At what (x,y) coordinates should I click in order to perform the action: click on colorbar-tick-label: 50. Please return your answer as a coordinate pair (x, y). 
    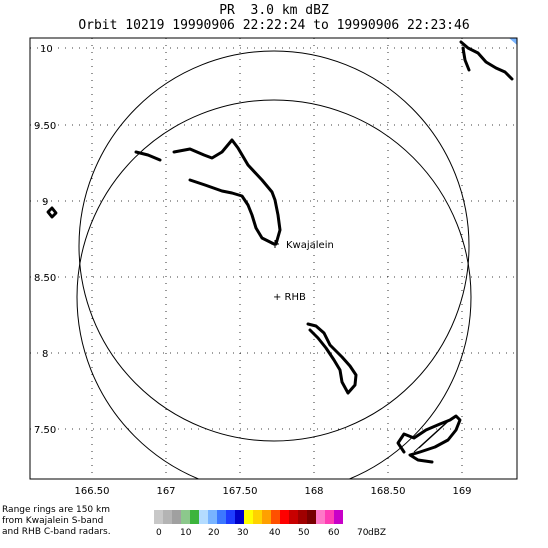
    Looking at the image, I should click on (304, 533).